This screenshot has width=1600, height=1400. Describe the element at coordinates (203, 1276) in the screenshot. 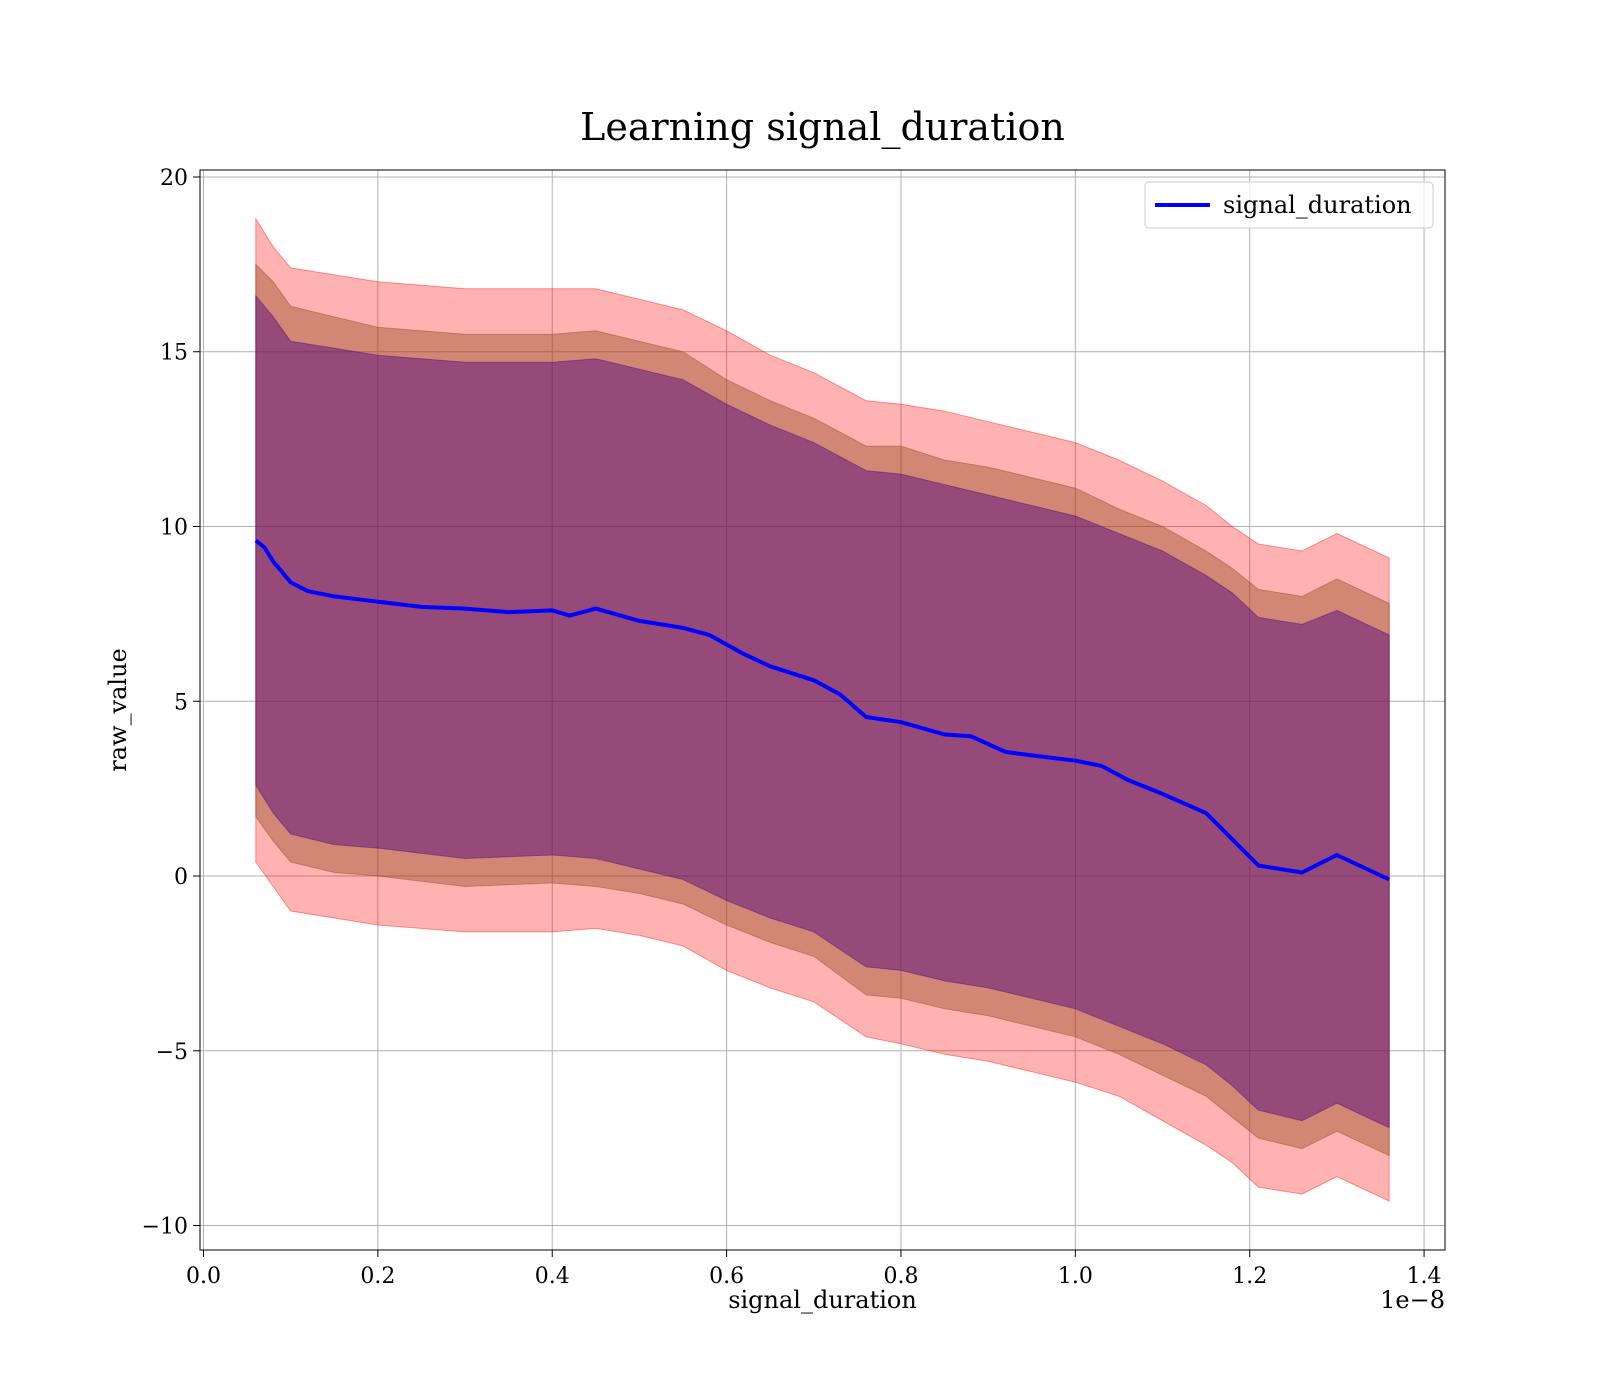

I see `x-tick-label: 0.0` at that location.